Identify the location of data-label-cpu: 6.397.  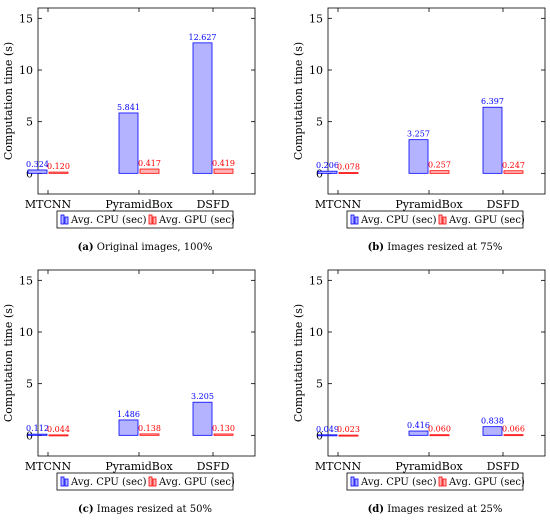
(492, 101).